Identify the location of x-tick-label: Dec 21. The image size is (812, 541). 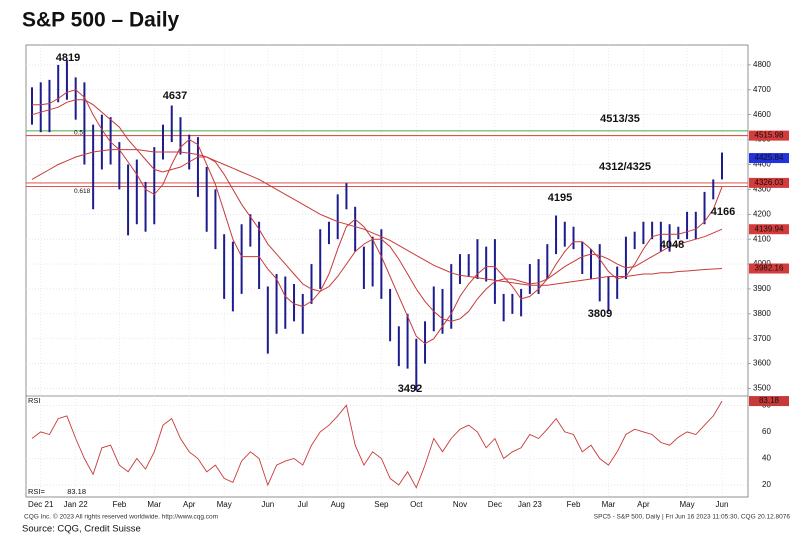
(41, 504).